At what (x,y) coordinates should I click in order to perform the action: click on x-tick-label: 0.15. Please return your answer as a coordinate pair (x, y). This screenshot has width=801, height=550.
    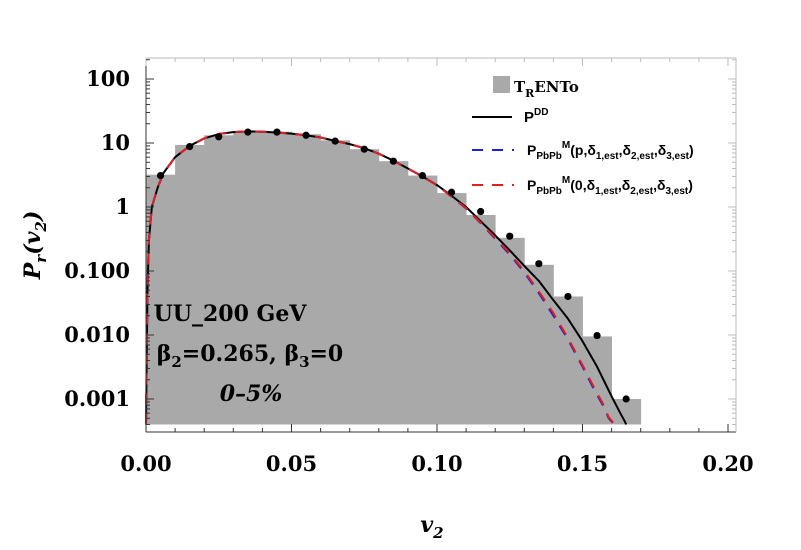
    Looking at the image, I should click on (582, 463).